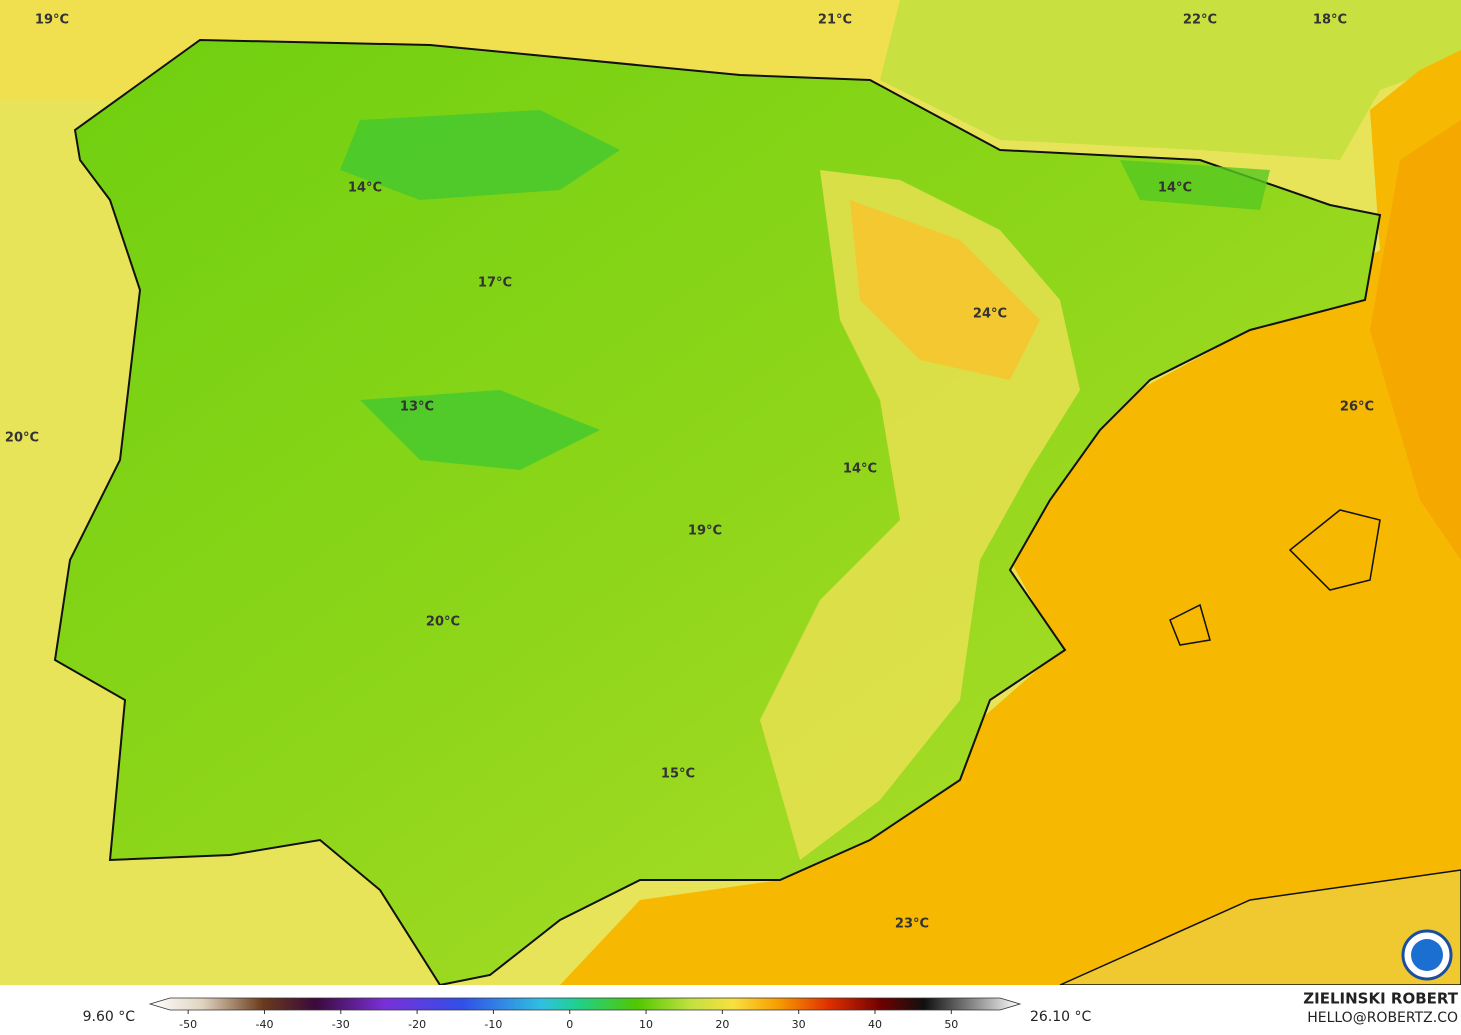 This screenshot has width=1461, height=1035. I want to click on colorbar-tick-label: 10, so click(646, 1024).